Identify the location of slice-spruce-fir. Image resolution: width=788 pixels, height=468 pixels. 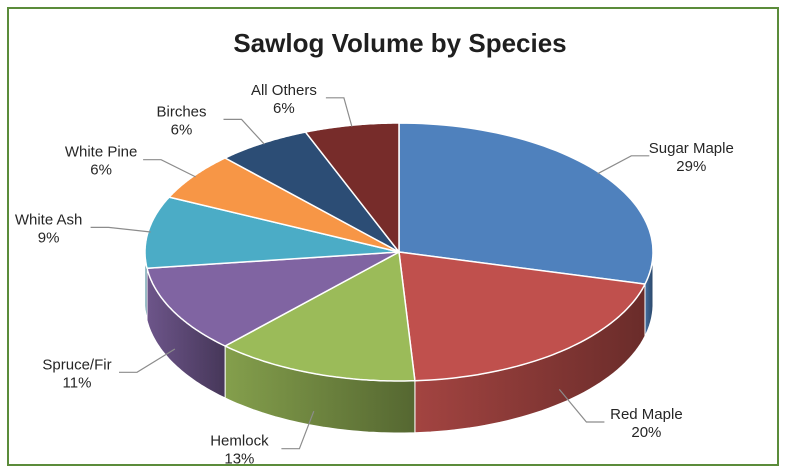
(273, 299).